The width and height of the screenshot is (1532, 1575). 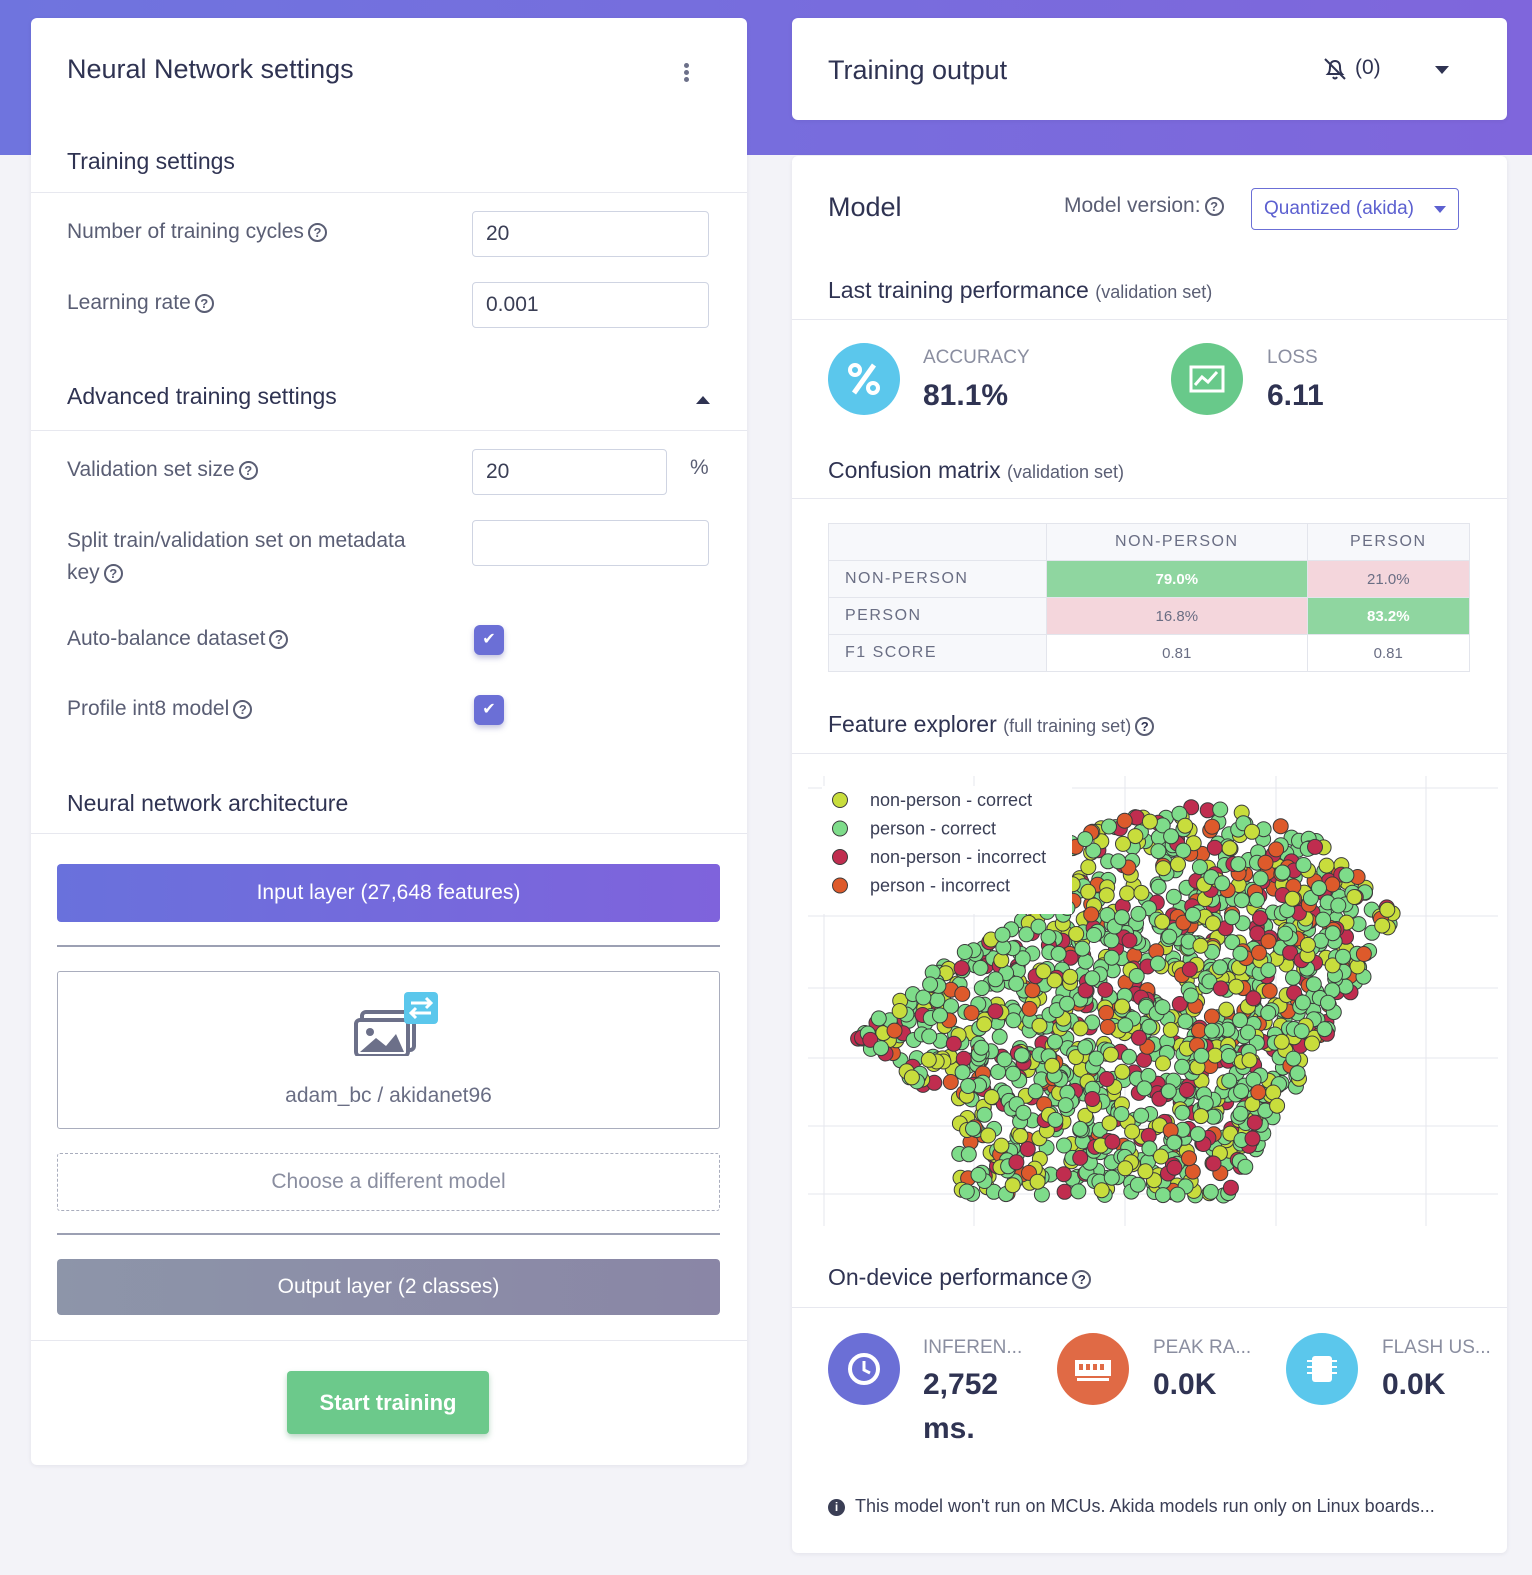 I want to click on info-icon: i, so click(x=836, y=1507).